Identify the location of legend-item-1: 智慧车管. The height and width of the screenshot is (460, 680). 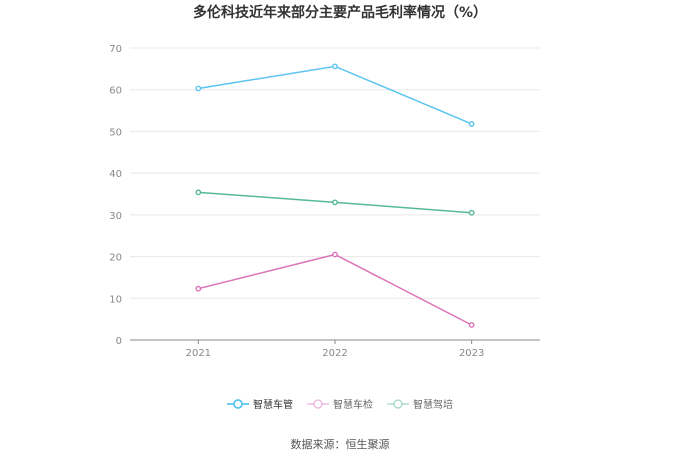
(260, 403).